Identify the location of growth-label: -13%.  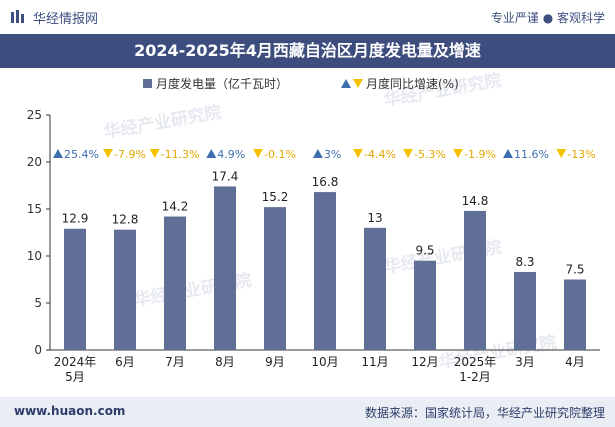
(581, 154).